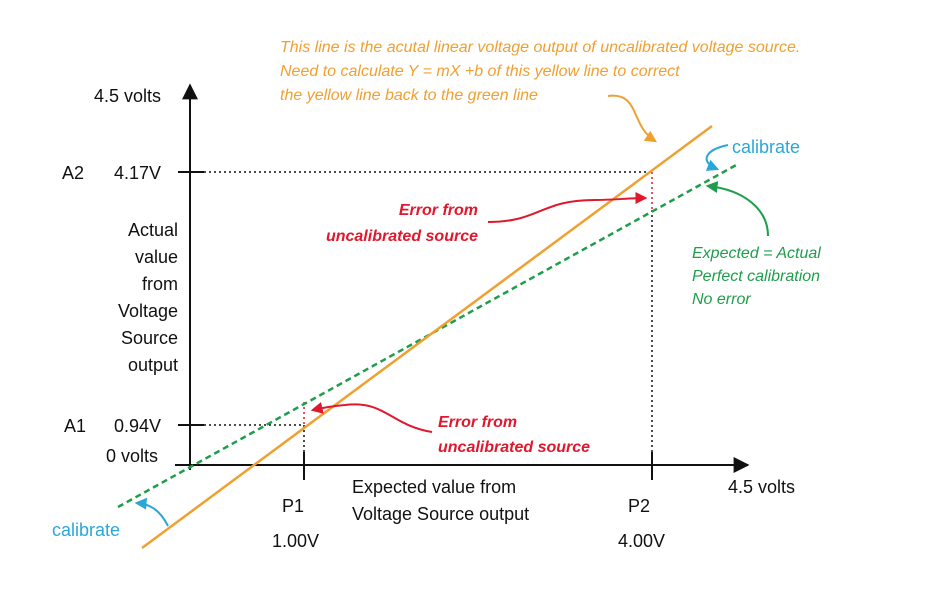  What do you see at coordinates (153, 230) in the screenshot?
I see `y-axis-title-line: Actual` at bounding box center [153, 230].